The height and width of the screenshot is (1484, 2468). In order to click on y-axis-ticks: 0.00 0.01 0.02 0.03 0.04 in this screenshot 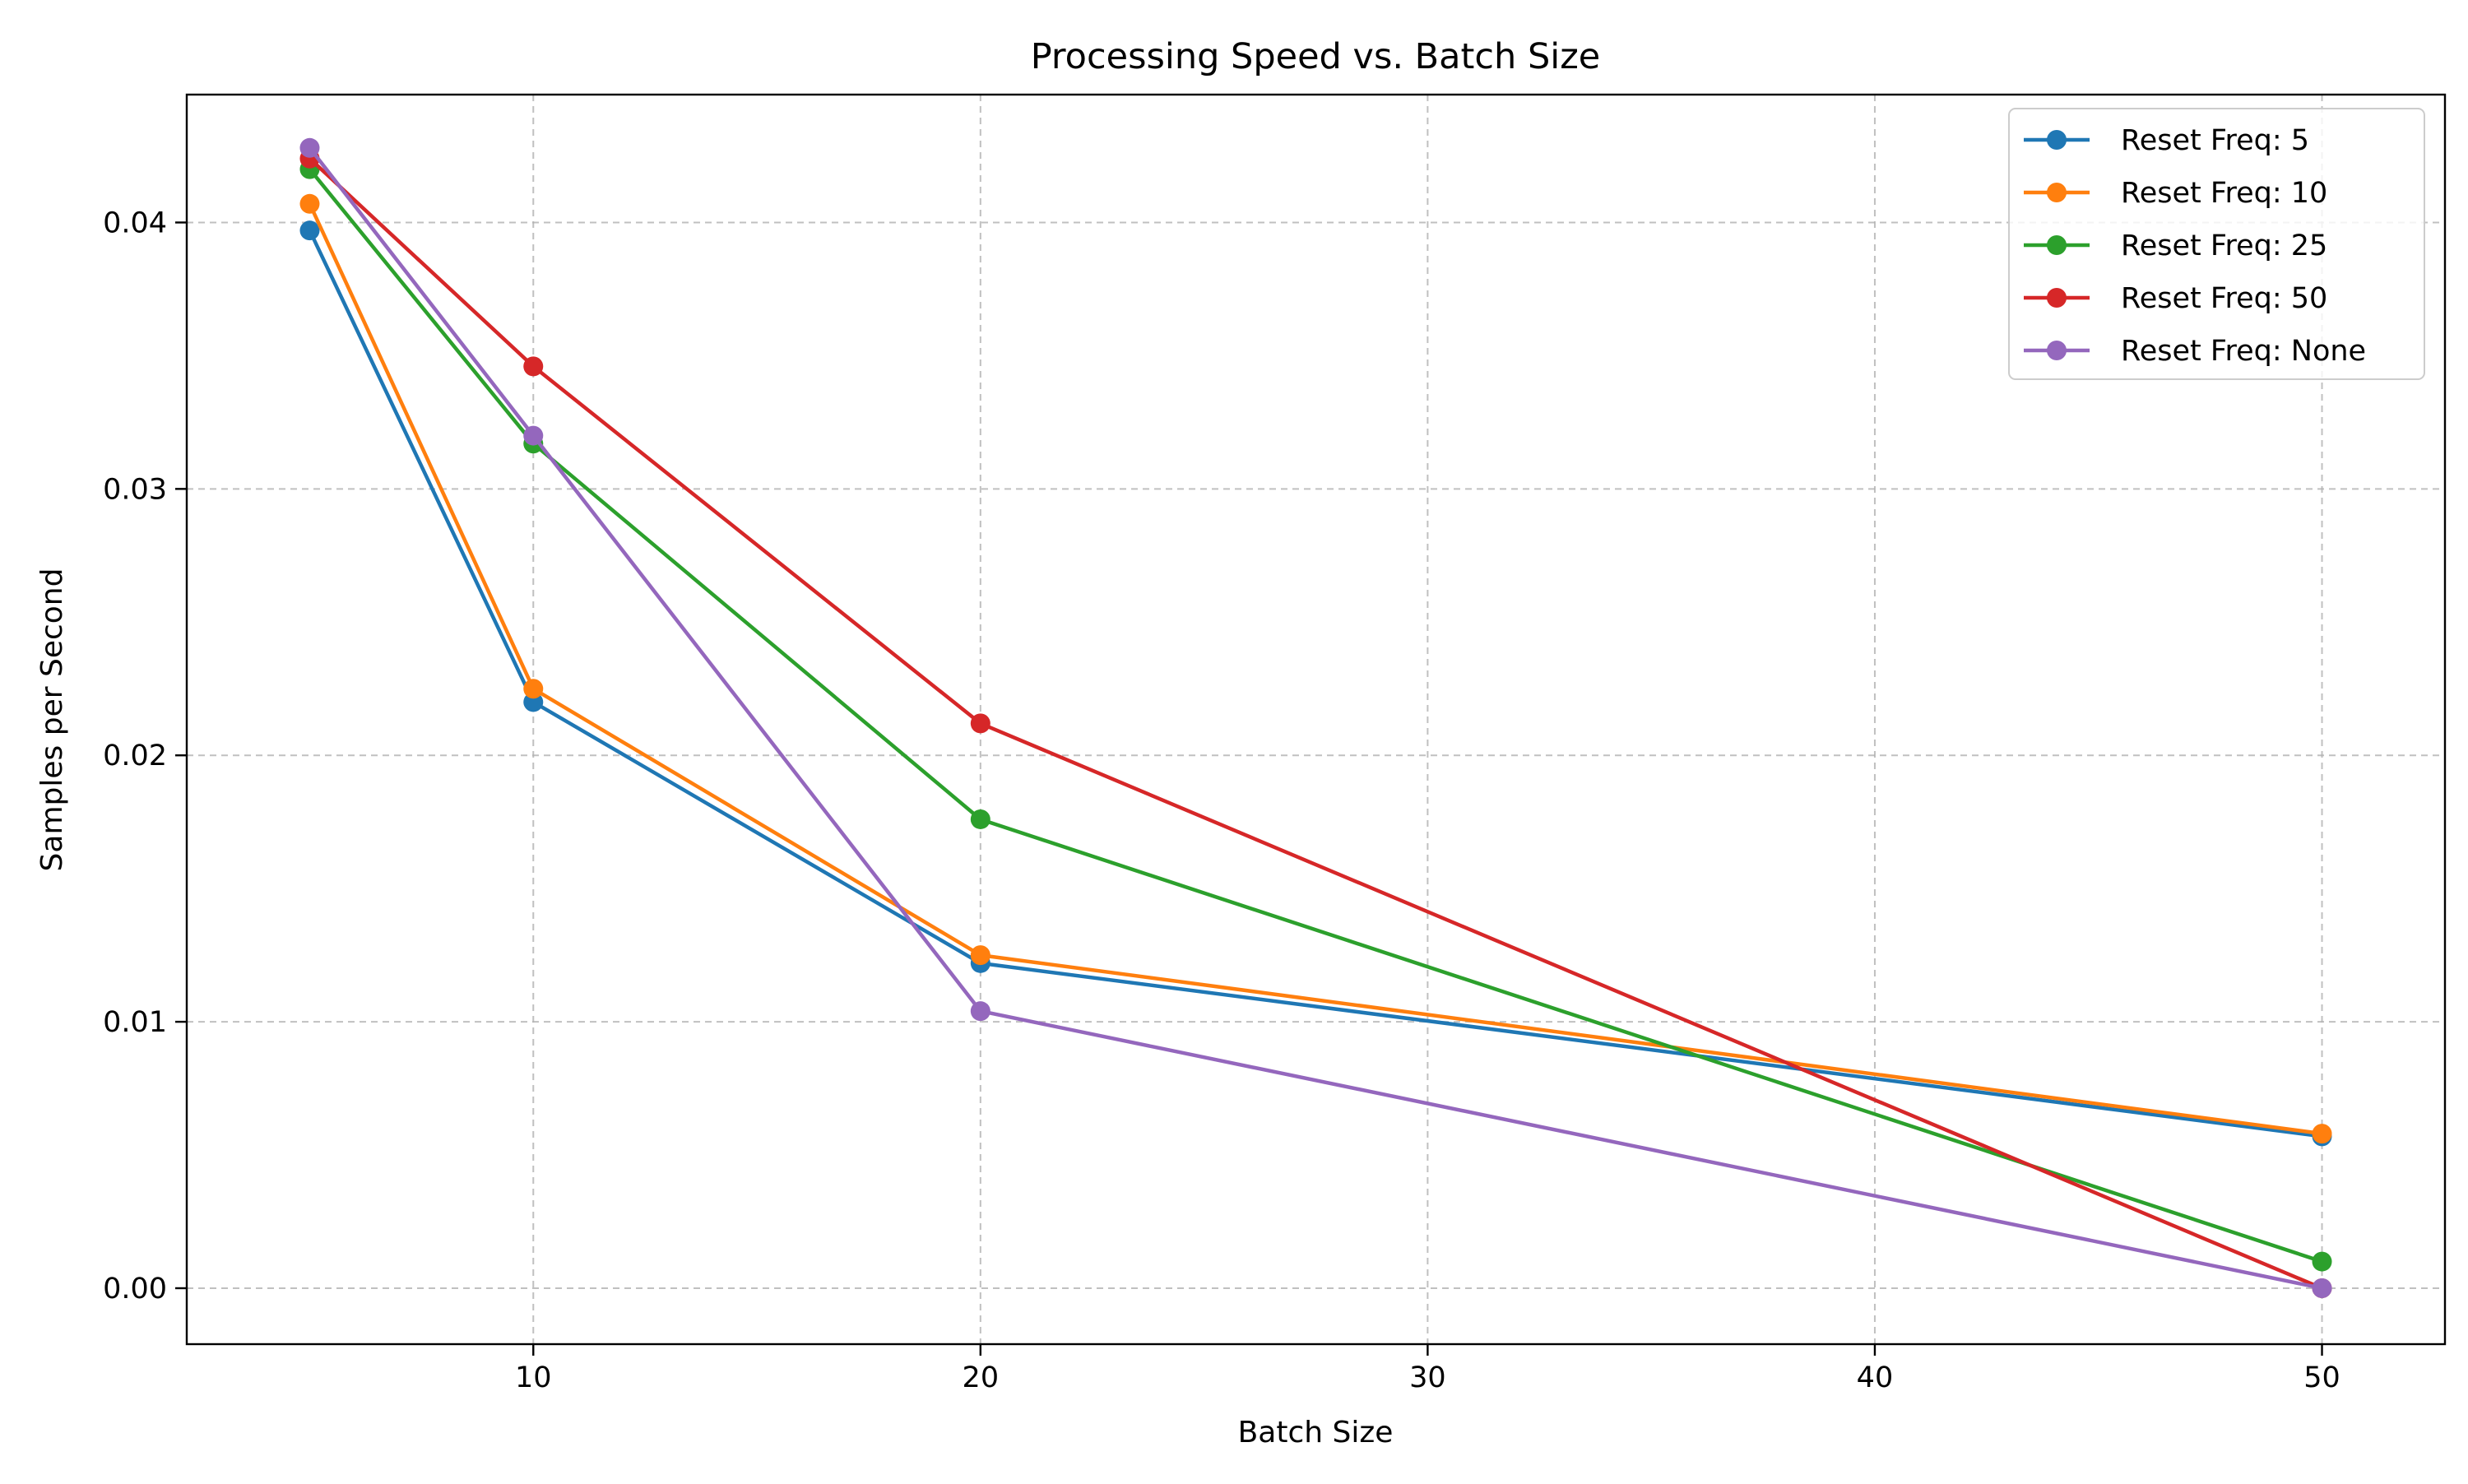, I will do `click(145, 755)`.